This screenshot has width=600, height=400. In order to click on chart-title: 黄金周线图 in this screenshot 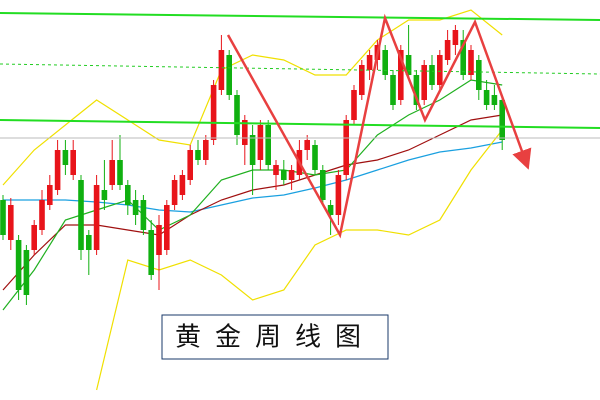, I will do `click(275, 338)`.